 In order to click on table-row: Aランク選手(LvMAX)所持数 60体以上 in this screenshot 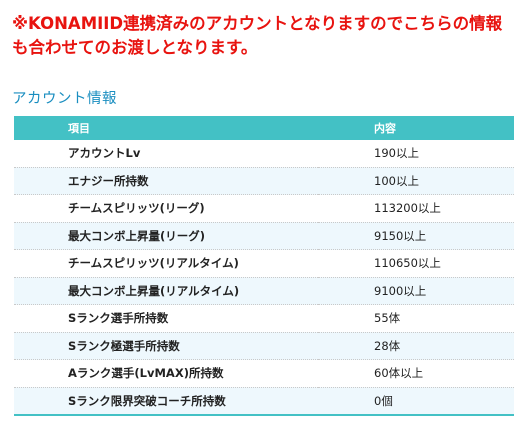, I will do `click(264, 373)`.